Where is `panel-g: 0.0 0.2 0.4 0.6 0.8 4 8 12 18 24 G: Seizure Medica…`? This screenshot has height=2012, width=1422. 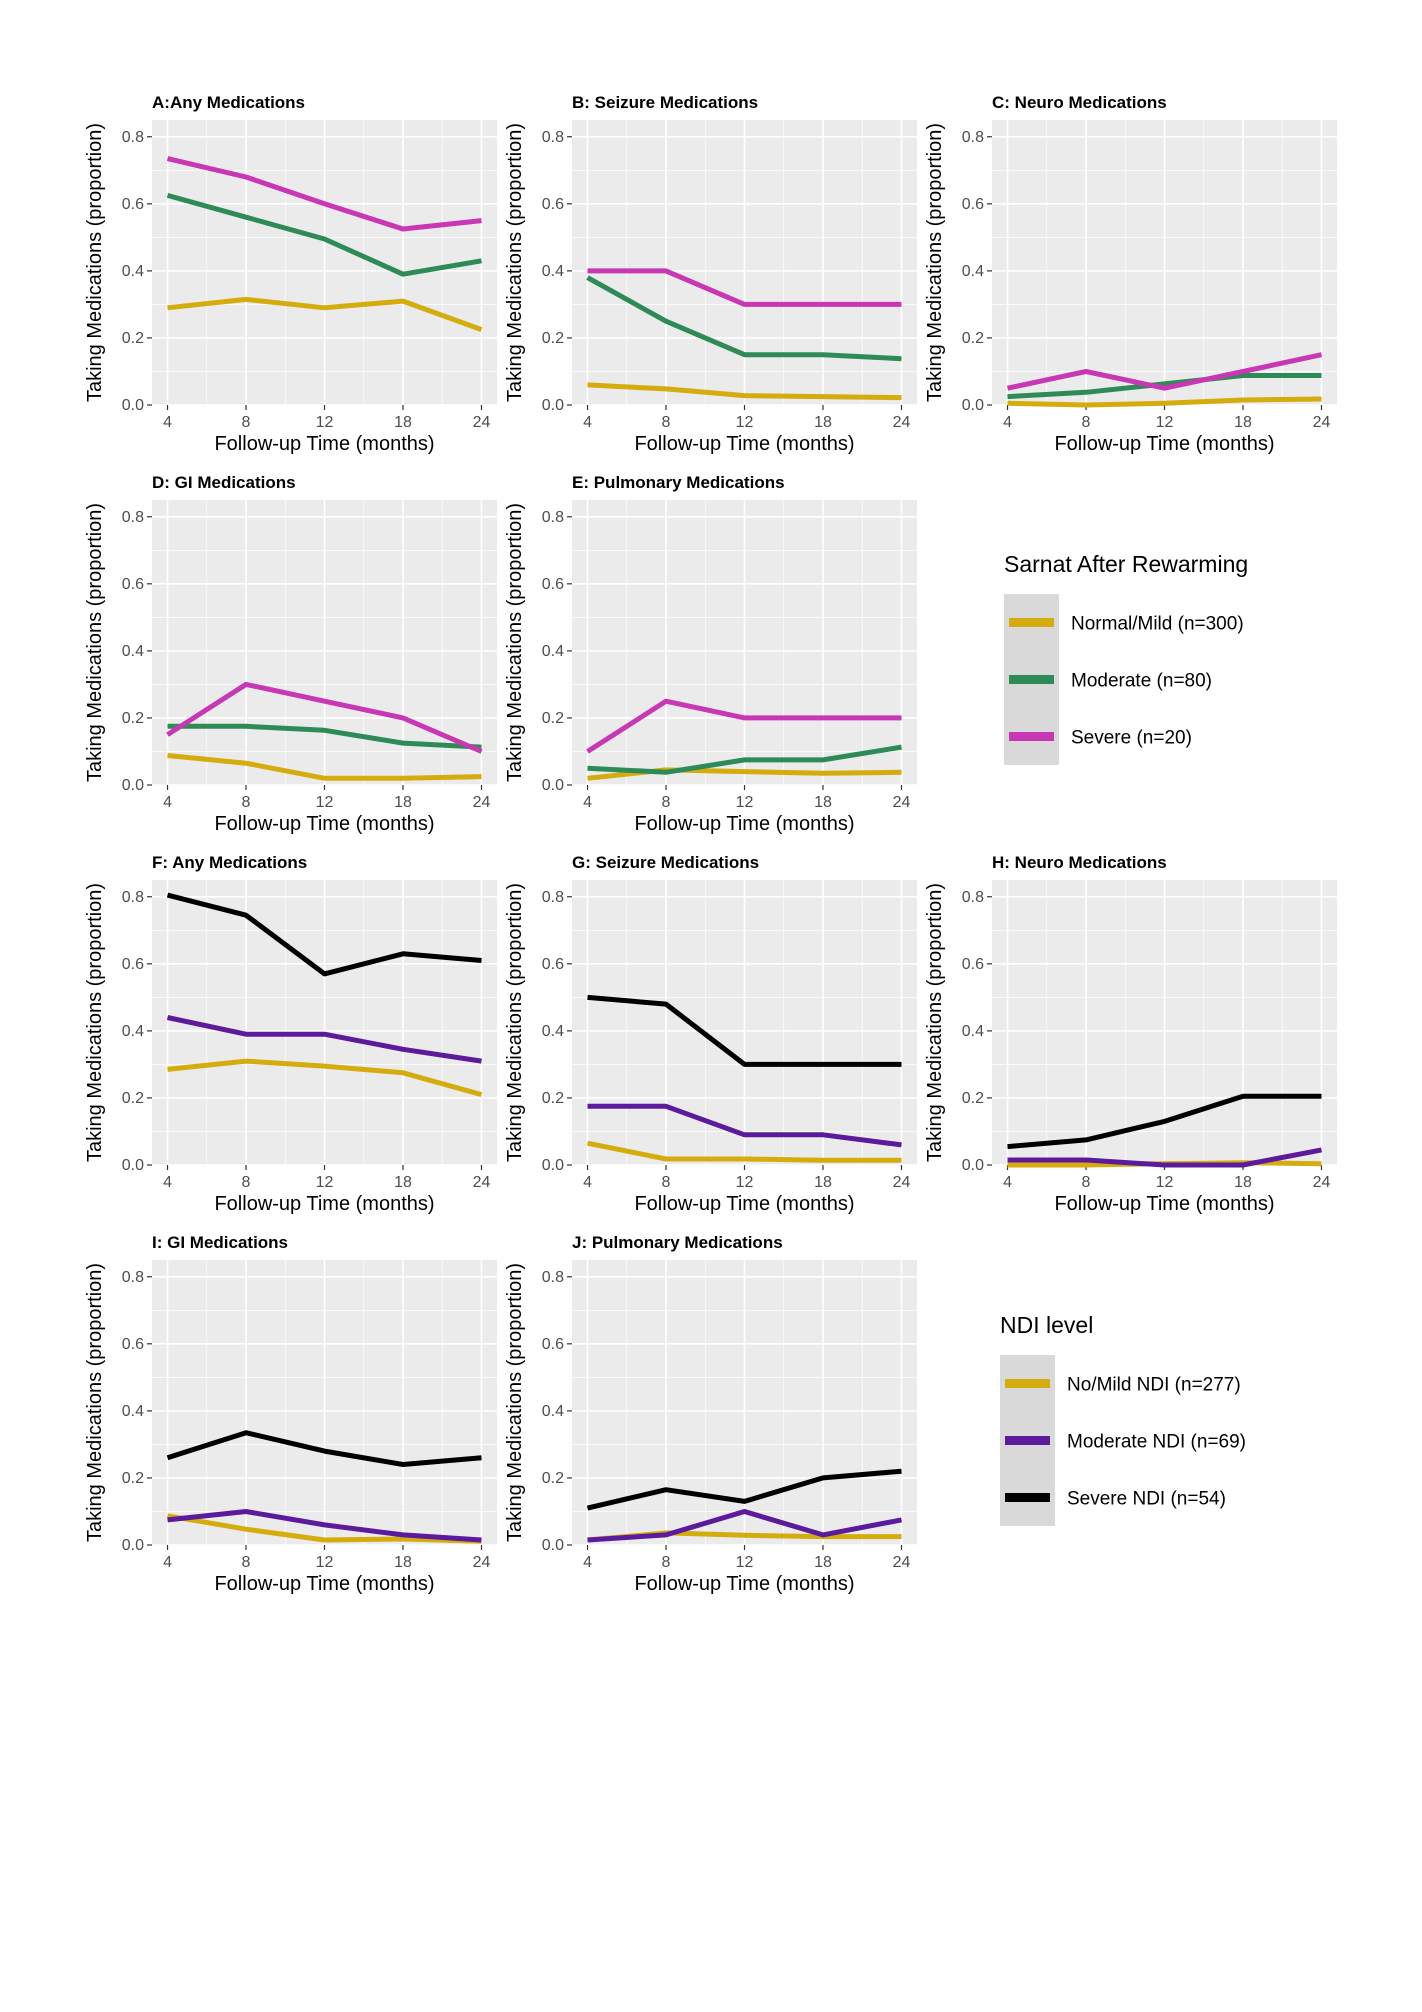 panel-g: 0.0 0.2 0.4 0.6 0.8 4 8 12 18 24 G: Seizure Medica… is located at coordinates (710, 1034).